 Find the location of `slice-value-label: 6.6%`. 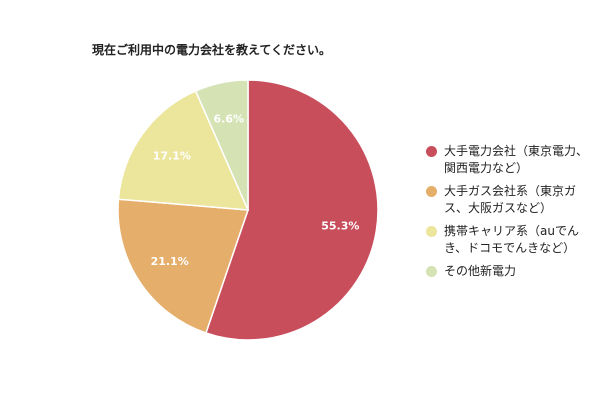

slice-value-label: 6.6% is located at coordinates (228, 118).